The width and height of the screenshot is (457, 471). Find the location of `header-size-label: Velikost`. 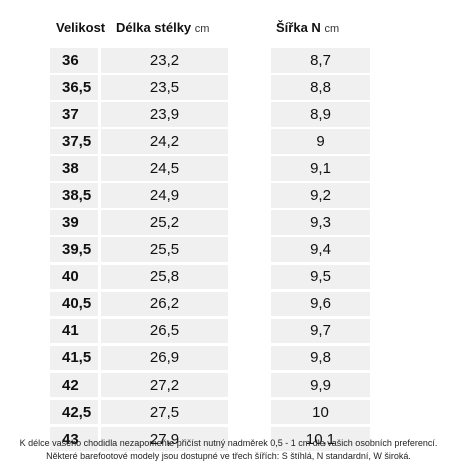

header-size-label: Velikost is located at coordinates (81, 27).